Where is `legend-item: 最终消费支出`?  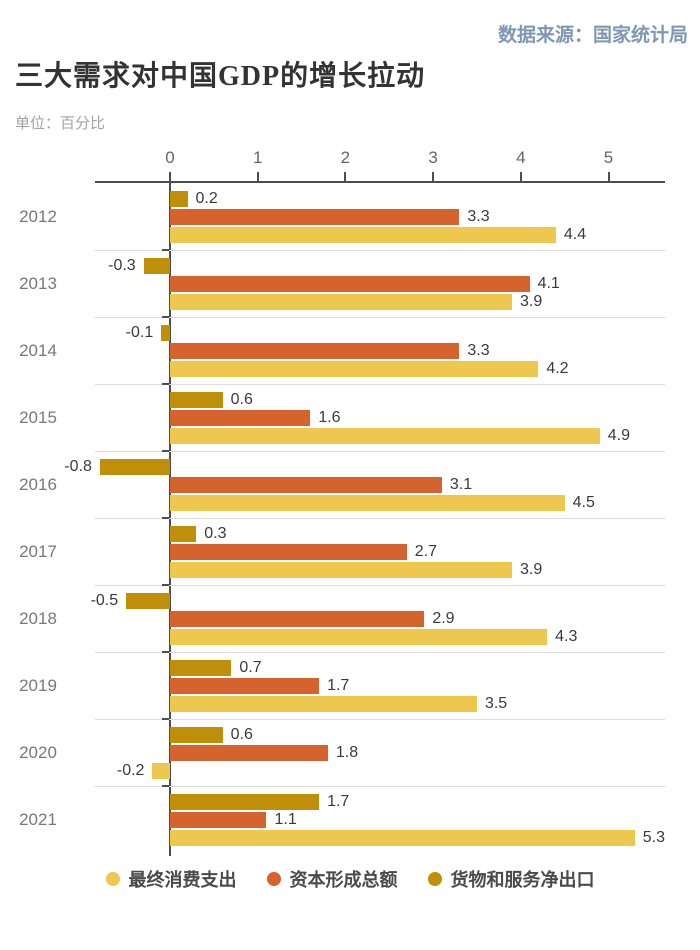
legend-item: 最终消费支出 is located at coordinates (171, 879).